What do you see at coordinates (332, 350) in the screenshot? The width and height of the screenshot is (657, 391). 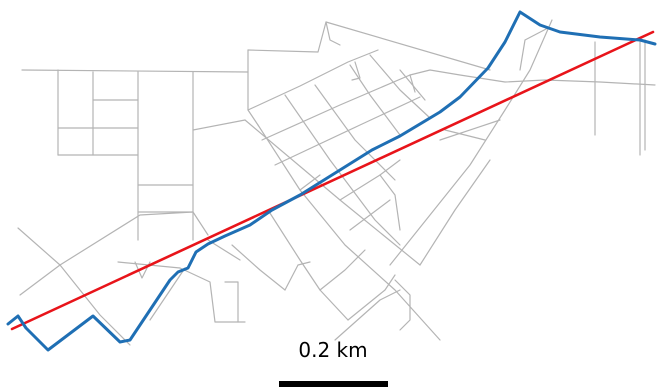 I see `scale-bar-label: 0.2 km` at bounding box center [332, 350].